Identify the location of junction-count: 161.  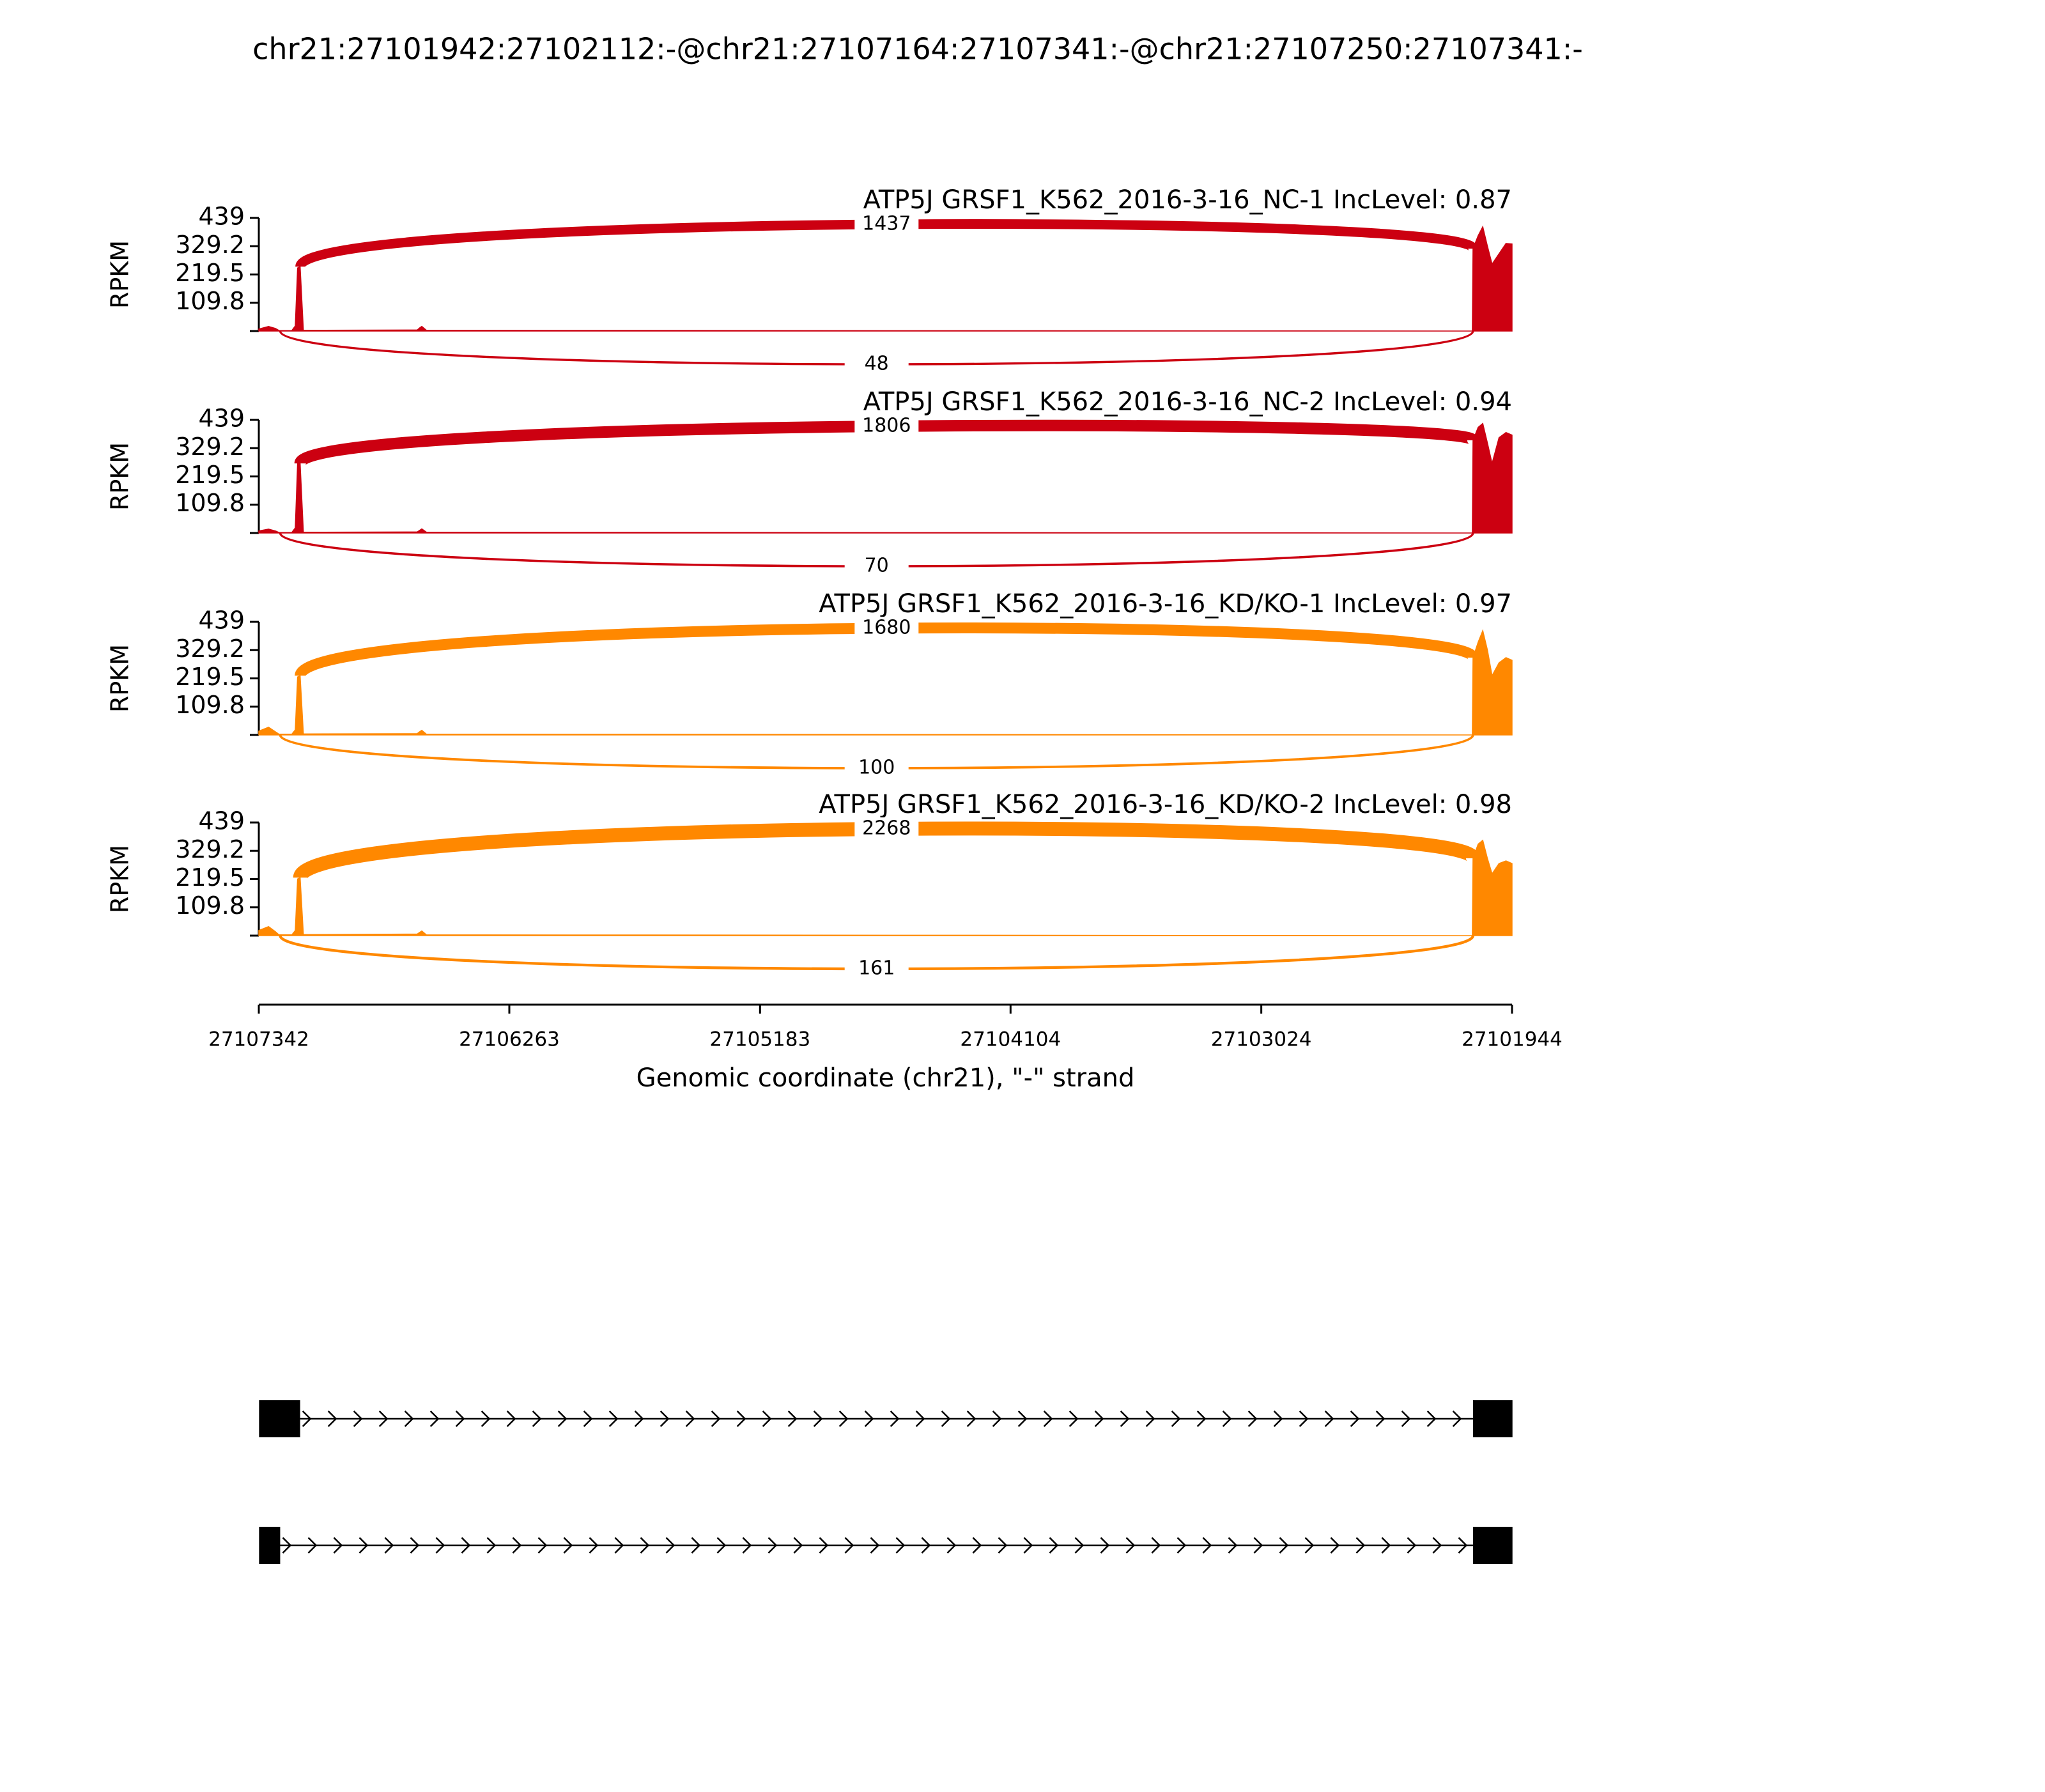
(876, 968).